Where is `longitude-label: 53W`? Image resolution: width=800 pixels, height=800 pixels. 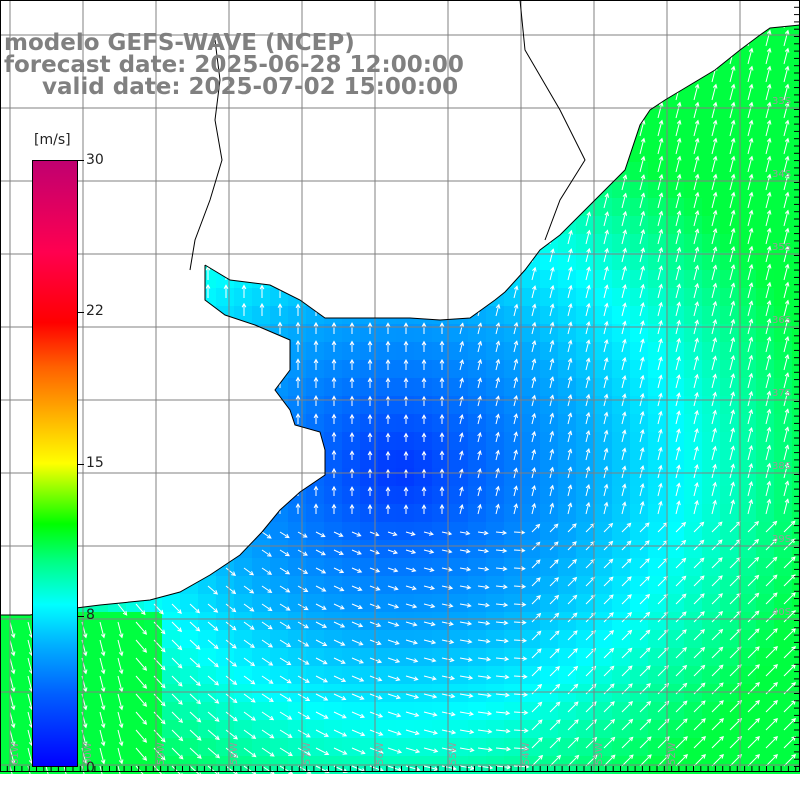 longitude-label: 53W is located at coordinates (599, 753).